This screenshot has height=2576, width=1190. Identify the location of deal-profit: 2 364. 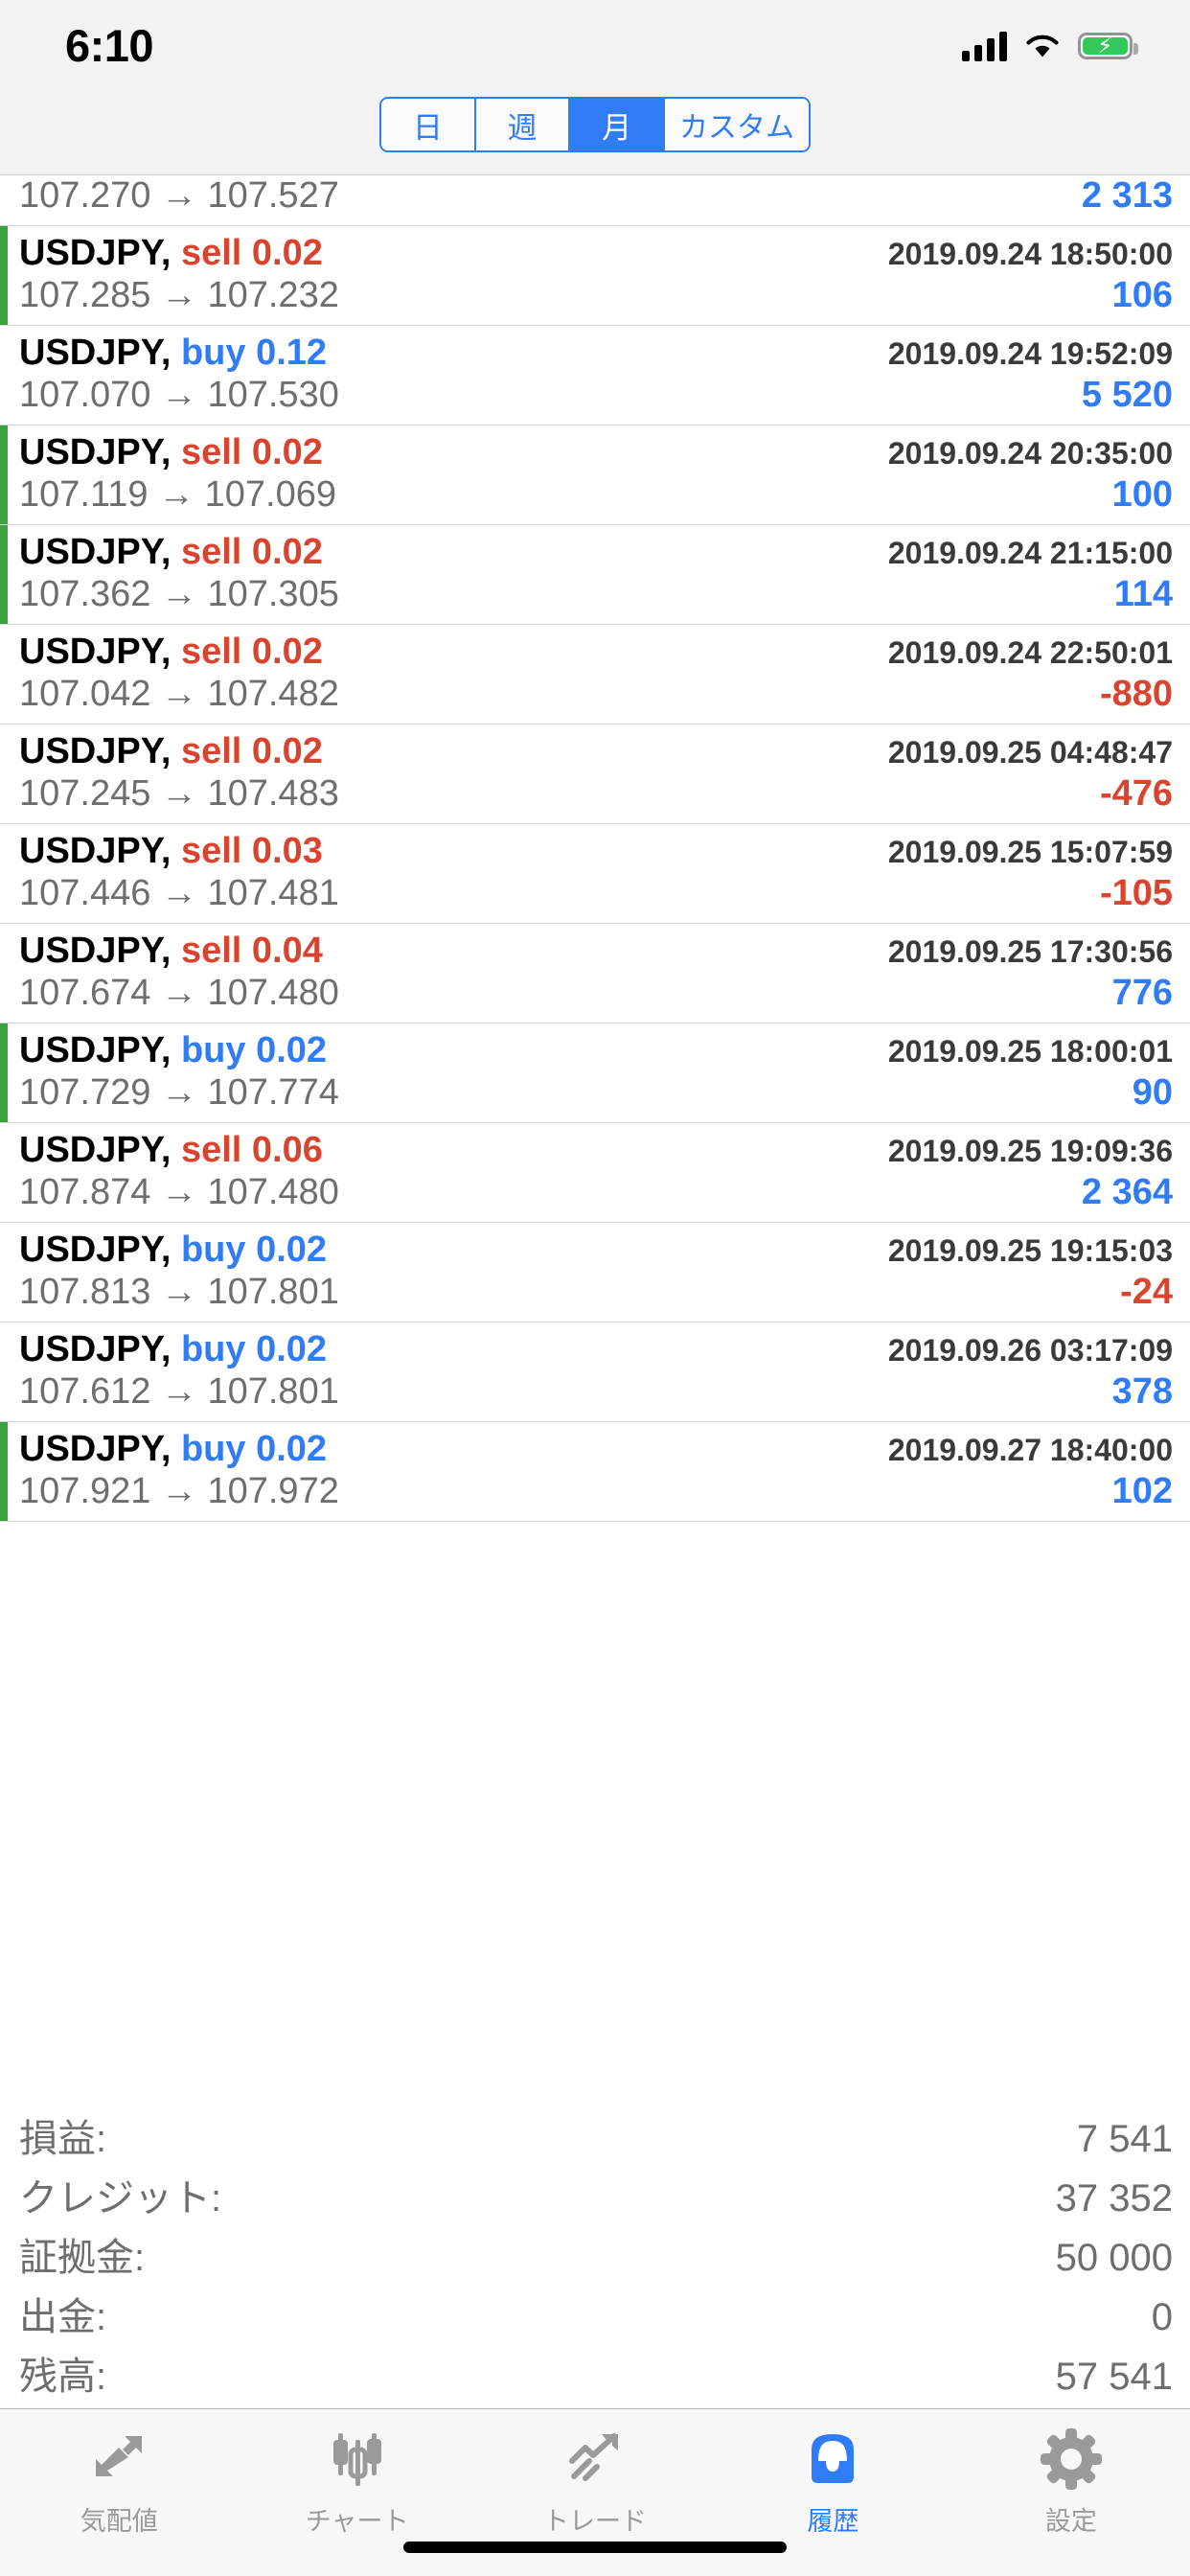
(1127, 1192).